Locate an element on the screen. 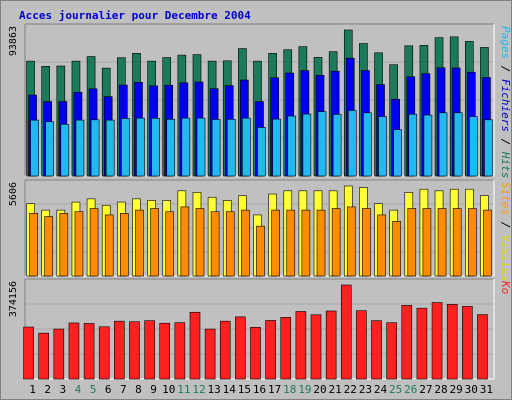  day-label-31: 31 is located at coordinates (486, 389).